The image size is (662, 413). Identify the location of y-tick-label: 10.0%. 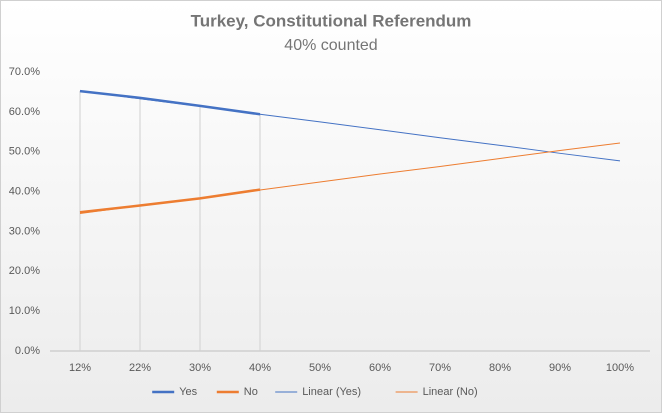
(24, 311).